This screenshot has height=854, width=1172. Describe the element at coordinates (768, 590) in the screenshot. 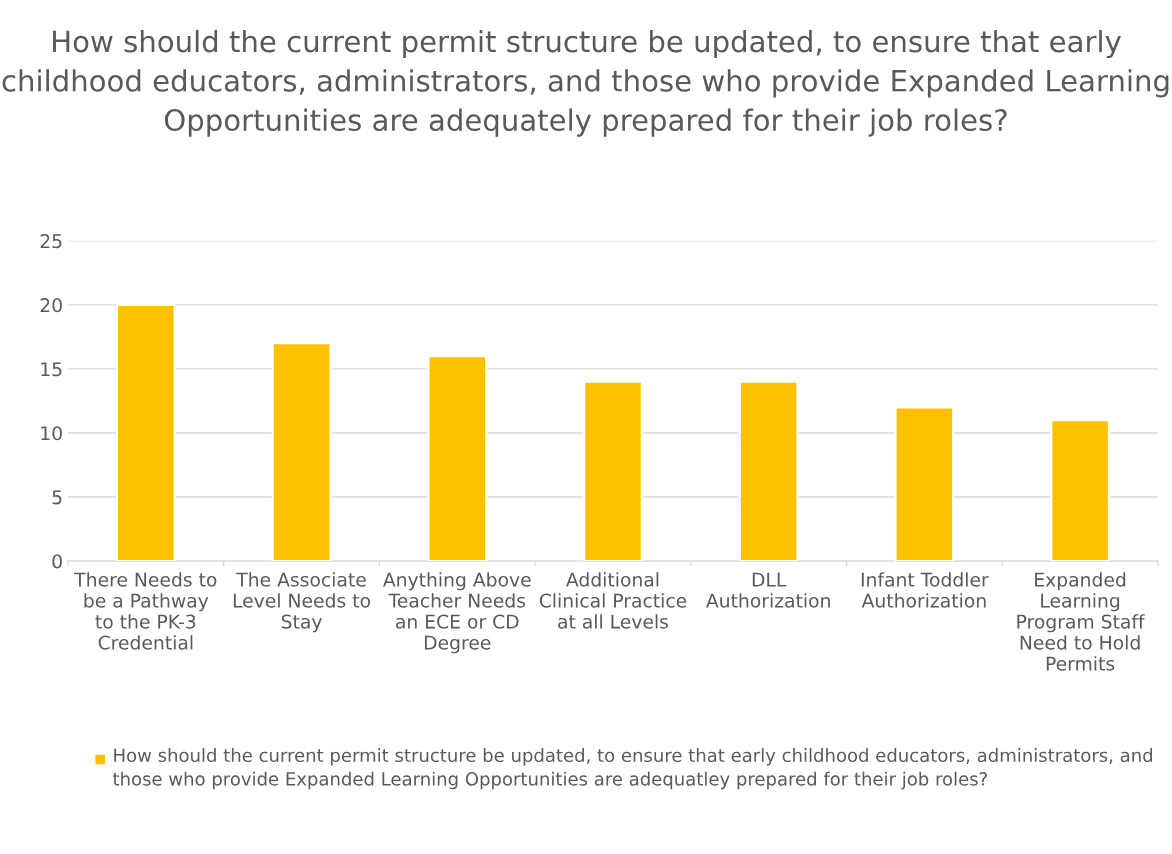

I see `x-tick-label: DLL Authorization` at that location.